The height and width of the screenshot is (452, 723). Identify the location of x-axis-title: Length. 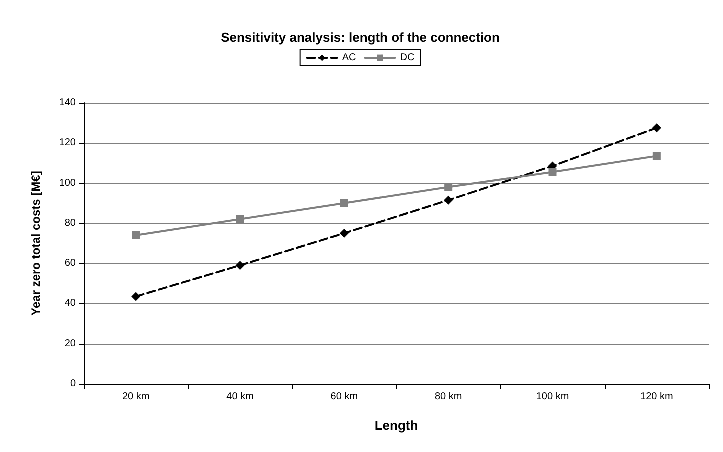
(396, 425).